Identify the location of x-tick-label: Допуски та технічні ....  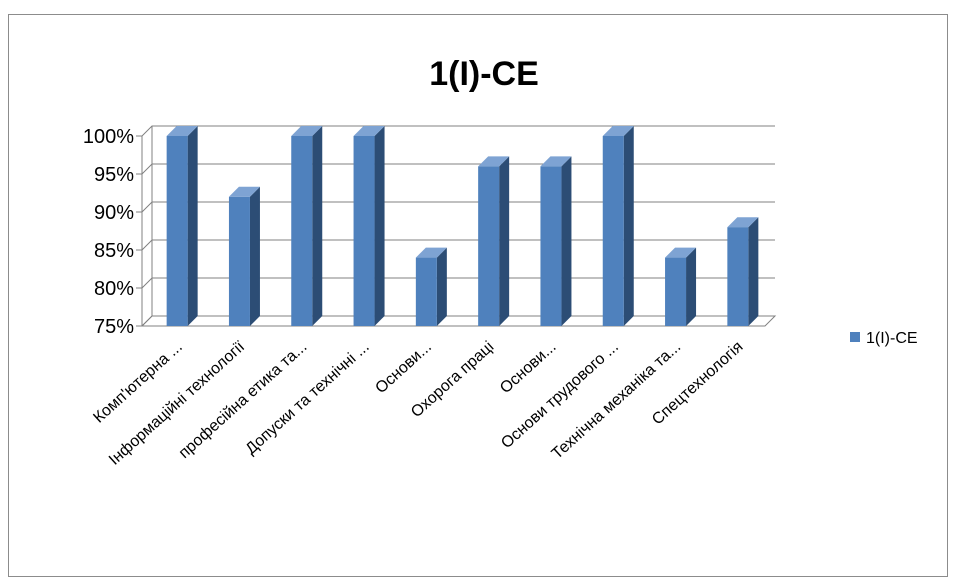
(308, 398).